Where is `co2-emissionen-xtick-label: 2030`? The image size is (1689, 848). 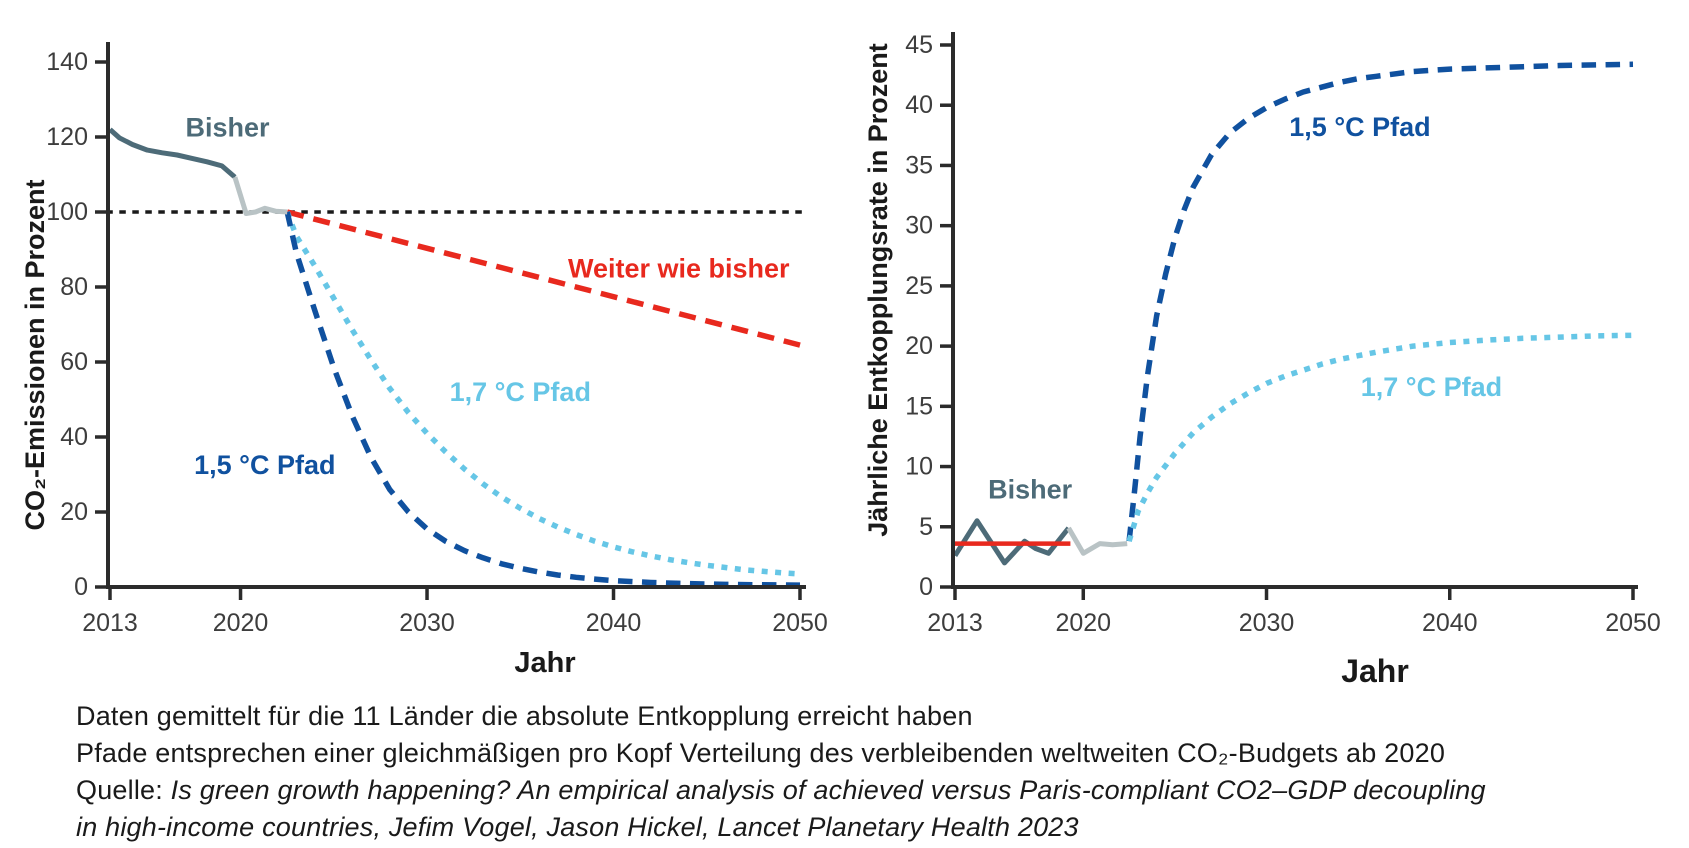
co2-emissionen-xtick-label: 2030 is located at coordinates (427, 623).